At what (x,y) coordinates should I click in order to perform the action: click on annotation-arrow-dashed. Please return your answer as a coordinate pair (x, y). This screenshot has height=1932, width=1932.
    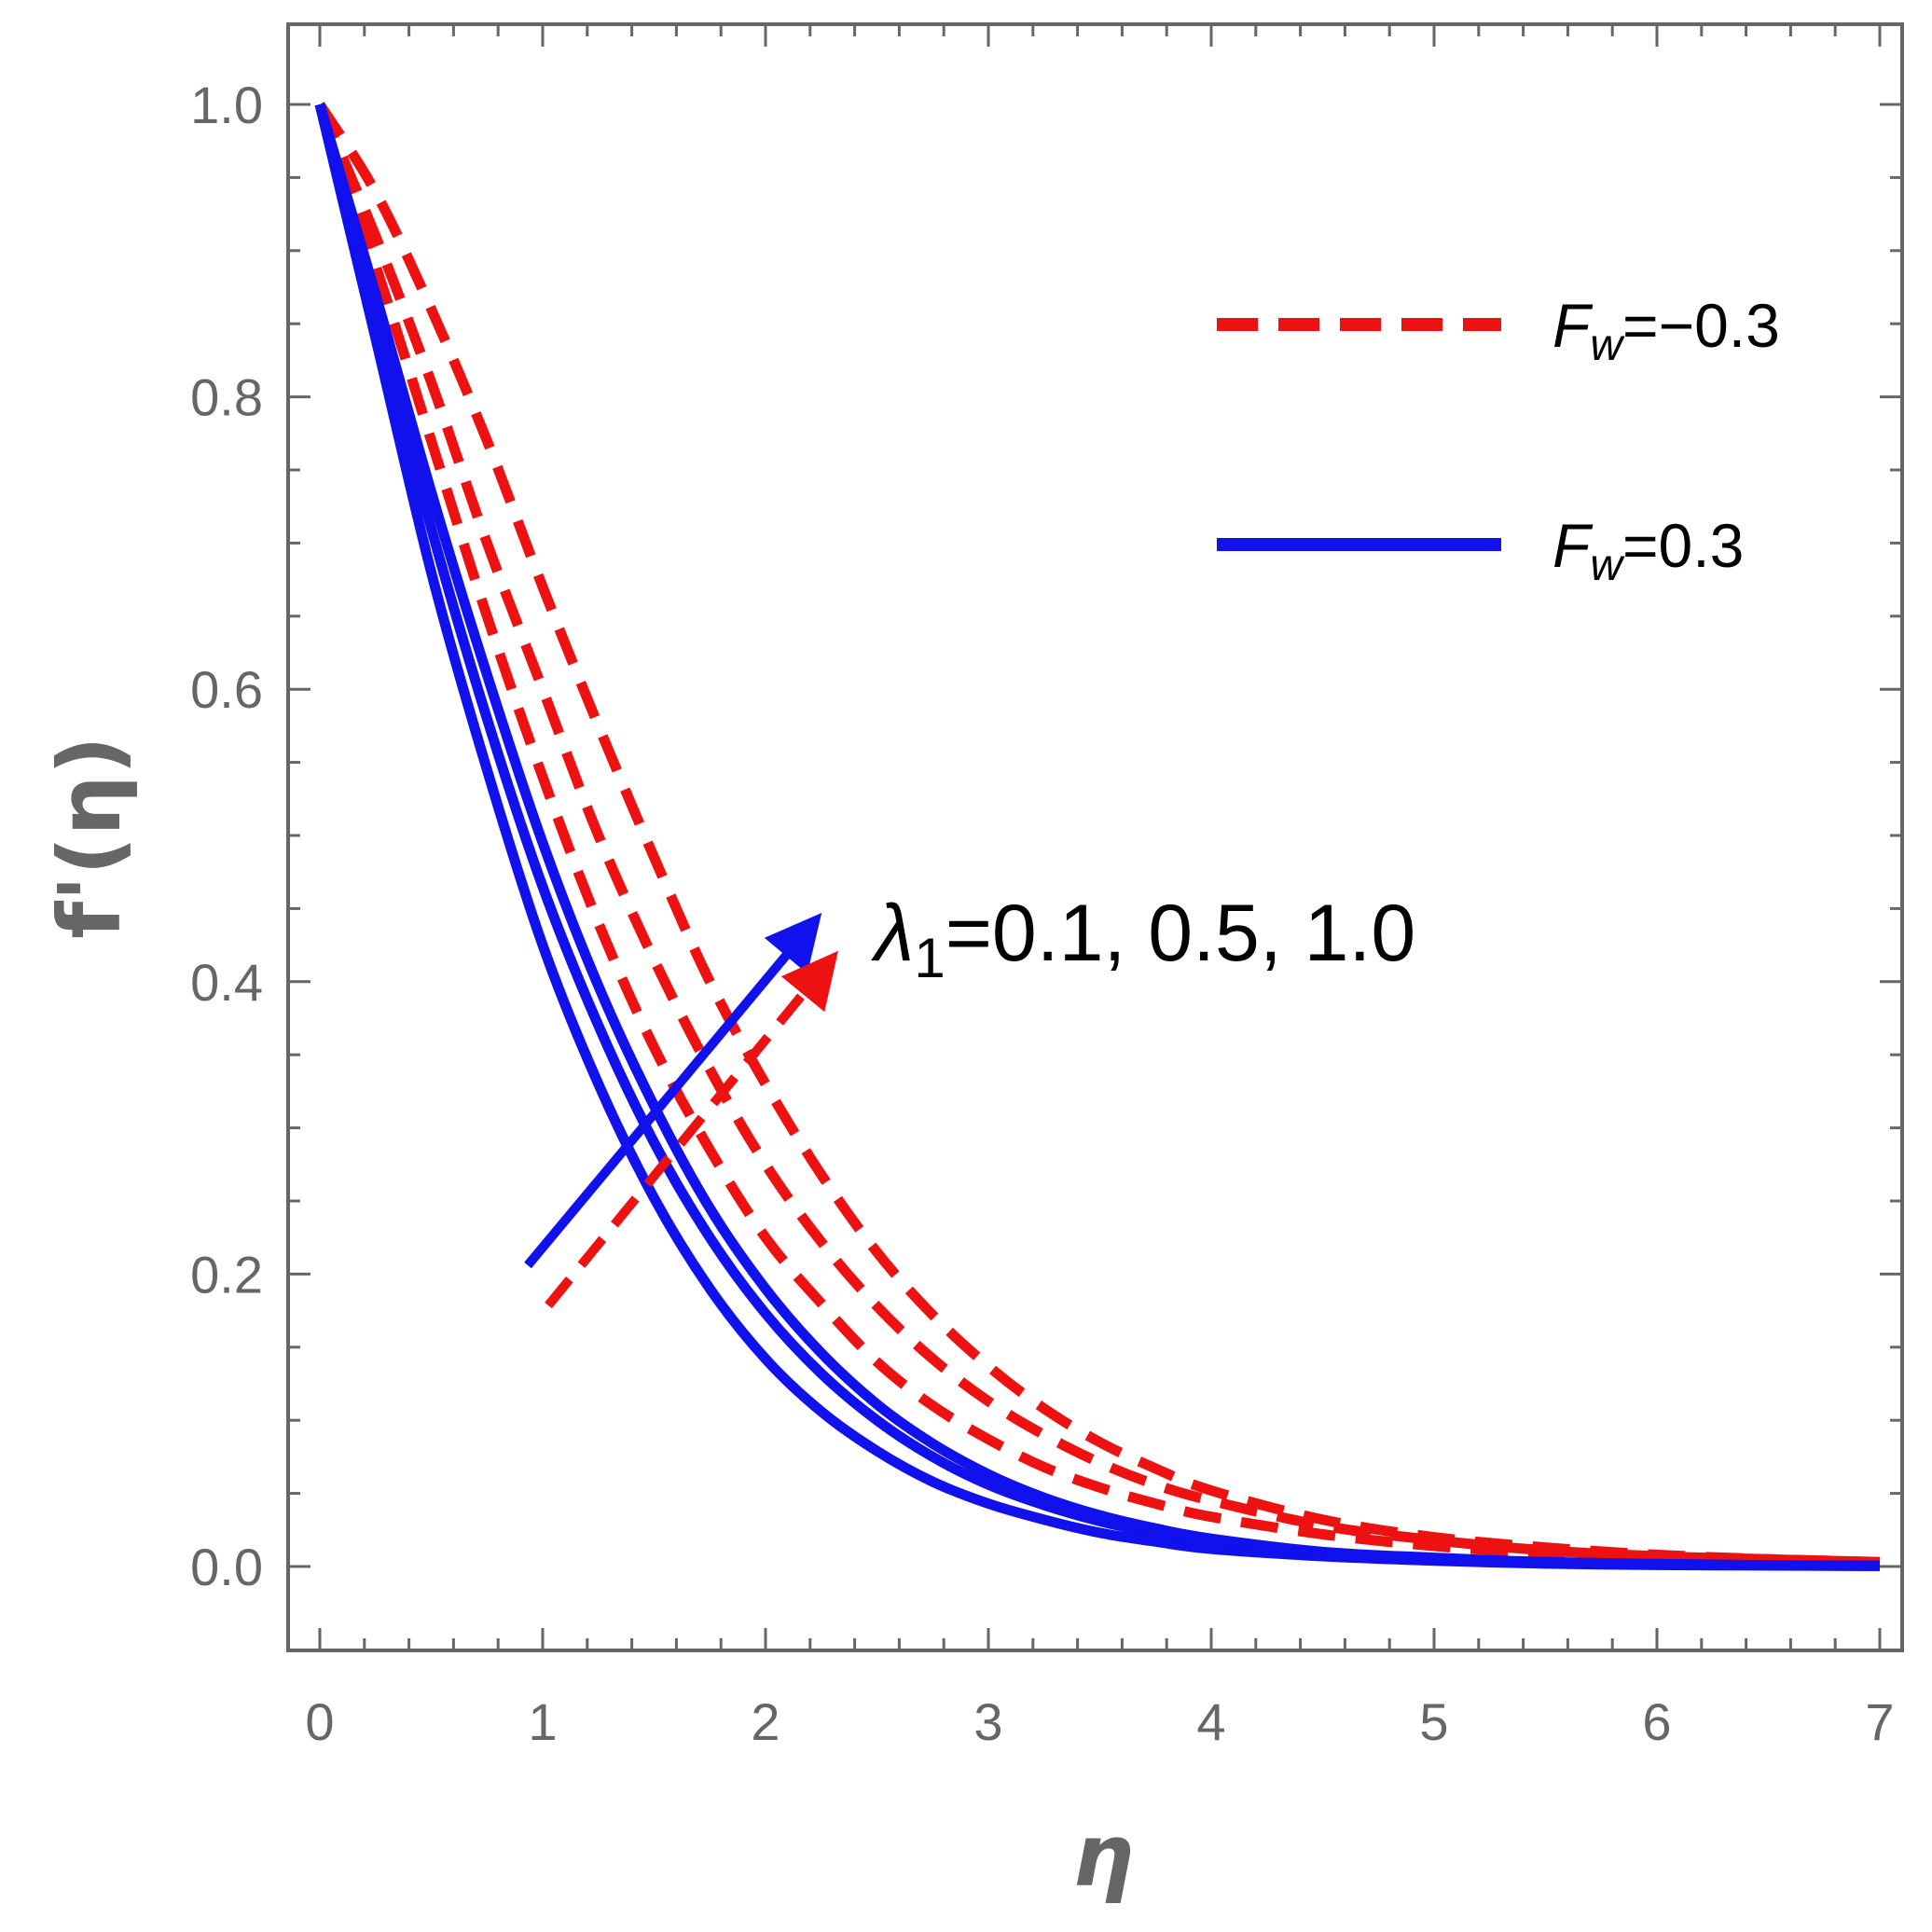
    Looking at the image, I should click on (692, 1130).